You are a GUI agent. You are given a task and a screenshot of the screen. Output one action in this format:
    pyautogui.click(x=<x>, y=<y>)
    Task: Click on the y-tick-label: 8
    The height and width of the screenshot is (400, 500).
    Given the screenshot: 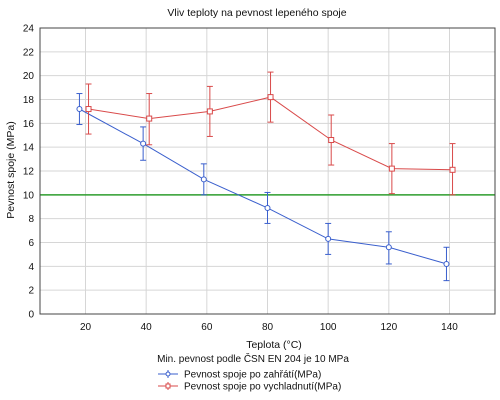 What is the action you would take?
    pyautogui.click(x=31, y=219)
    